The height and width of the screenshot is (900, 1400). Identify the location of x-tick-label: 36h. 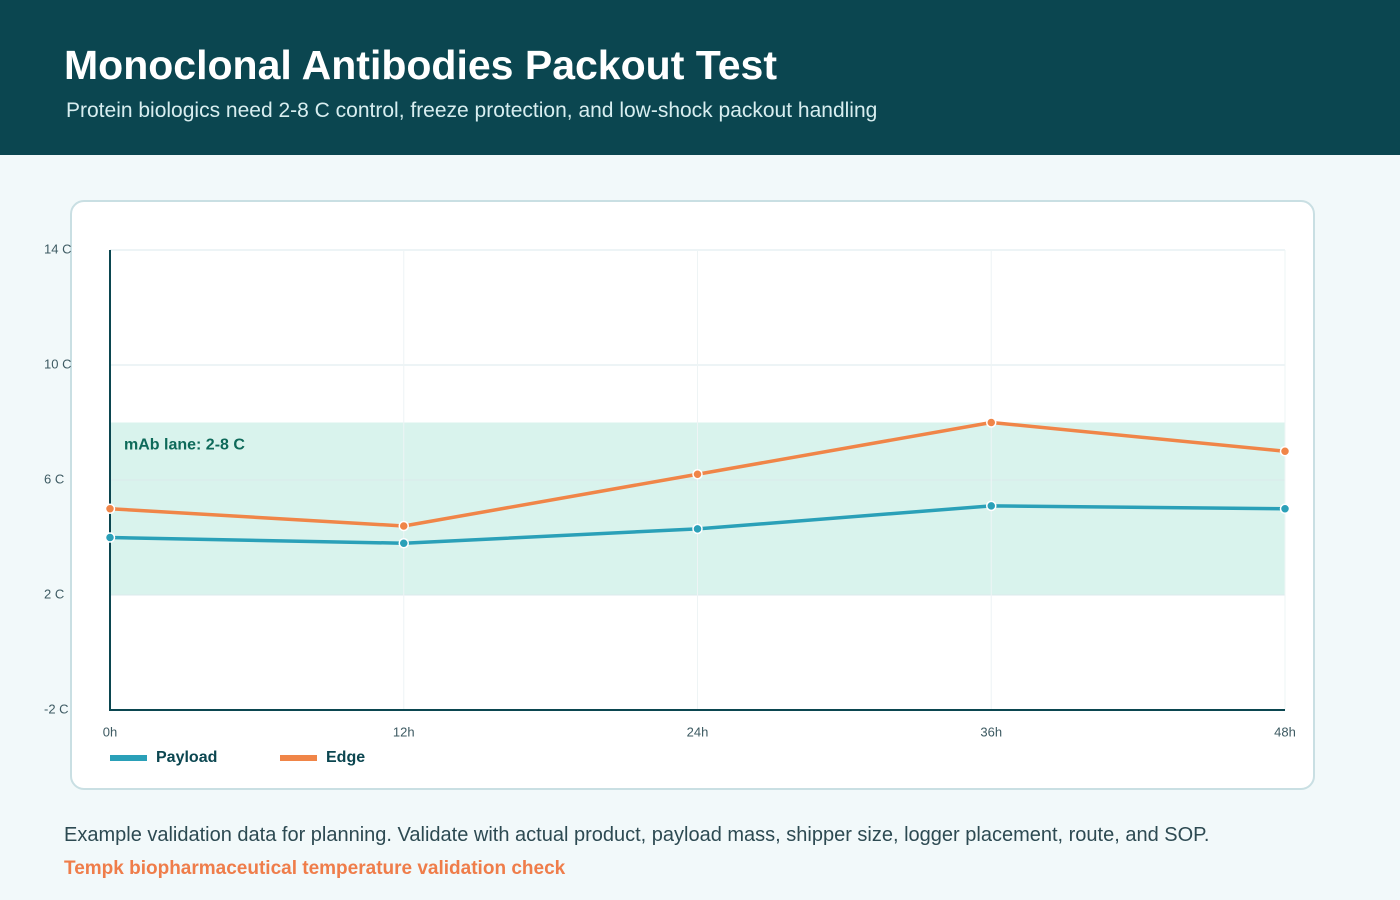
(991, 731).